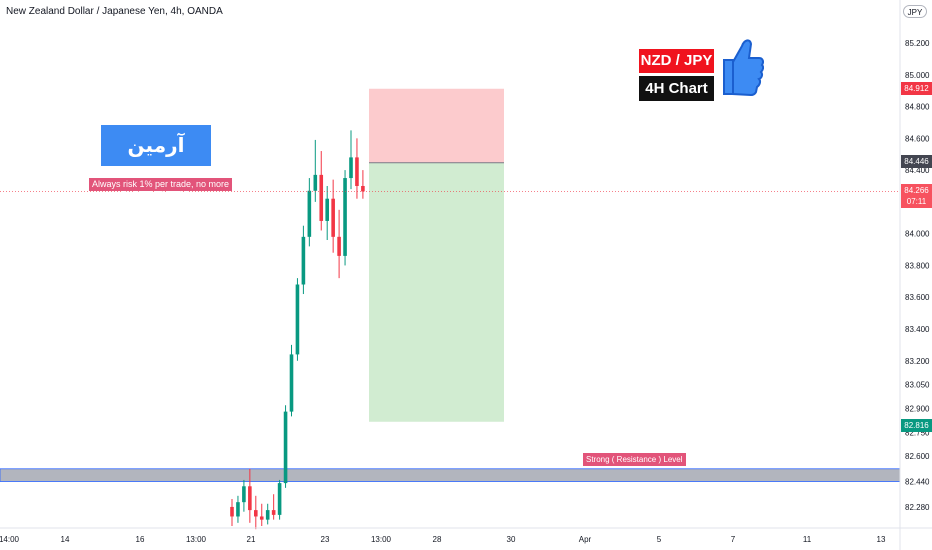  What do you see at coordinates (676, 88) in the screenshot?
I see `timeframe-label: 4H Chart` at bounding box center [676, 88].